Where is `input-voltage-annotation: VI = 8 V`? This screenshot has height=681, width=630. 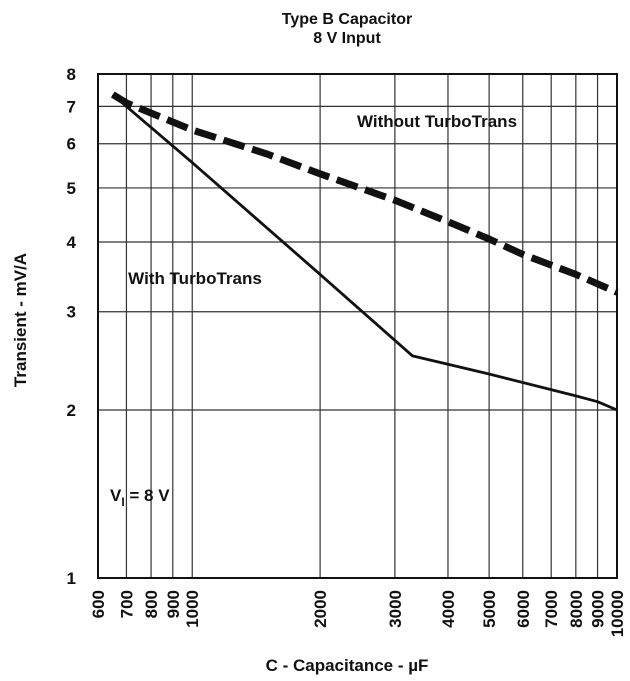
input-voltage-annotation: VI = 8 V is located at coordinates (140, 497).